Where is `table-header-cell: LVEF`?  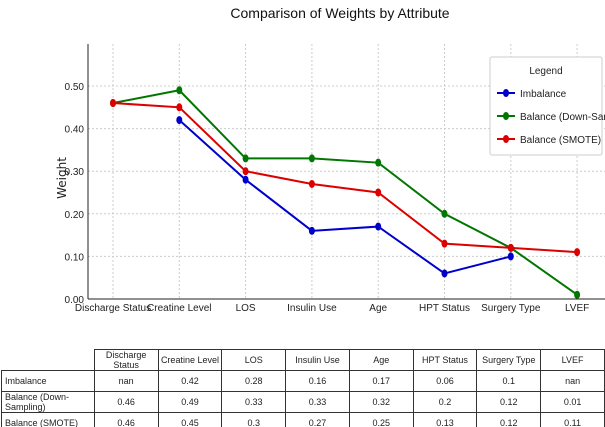 table-header-cell: LVEF is located at coordinates (572, 360).